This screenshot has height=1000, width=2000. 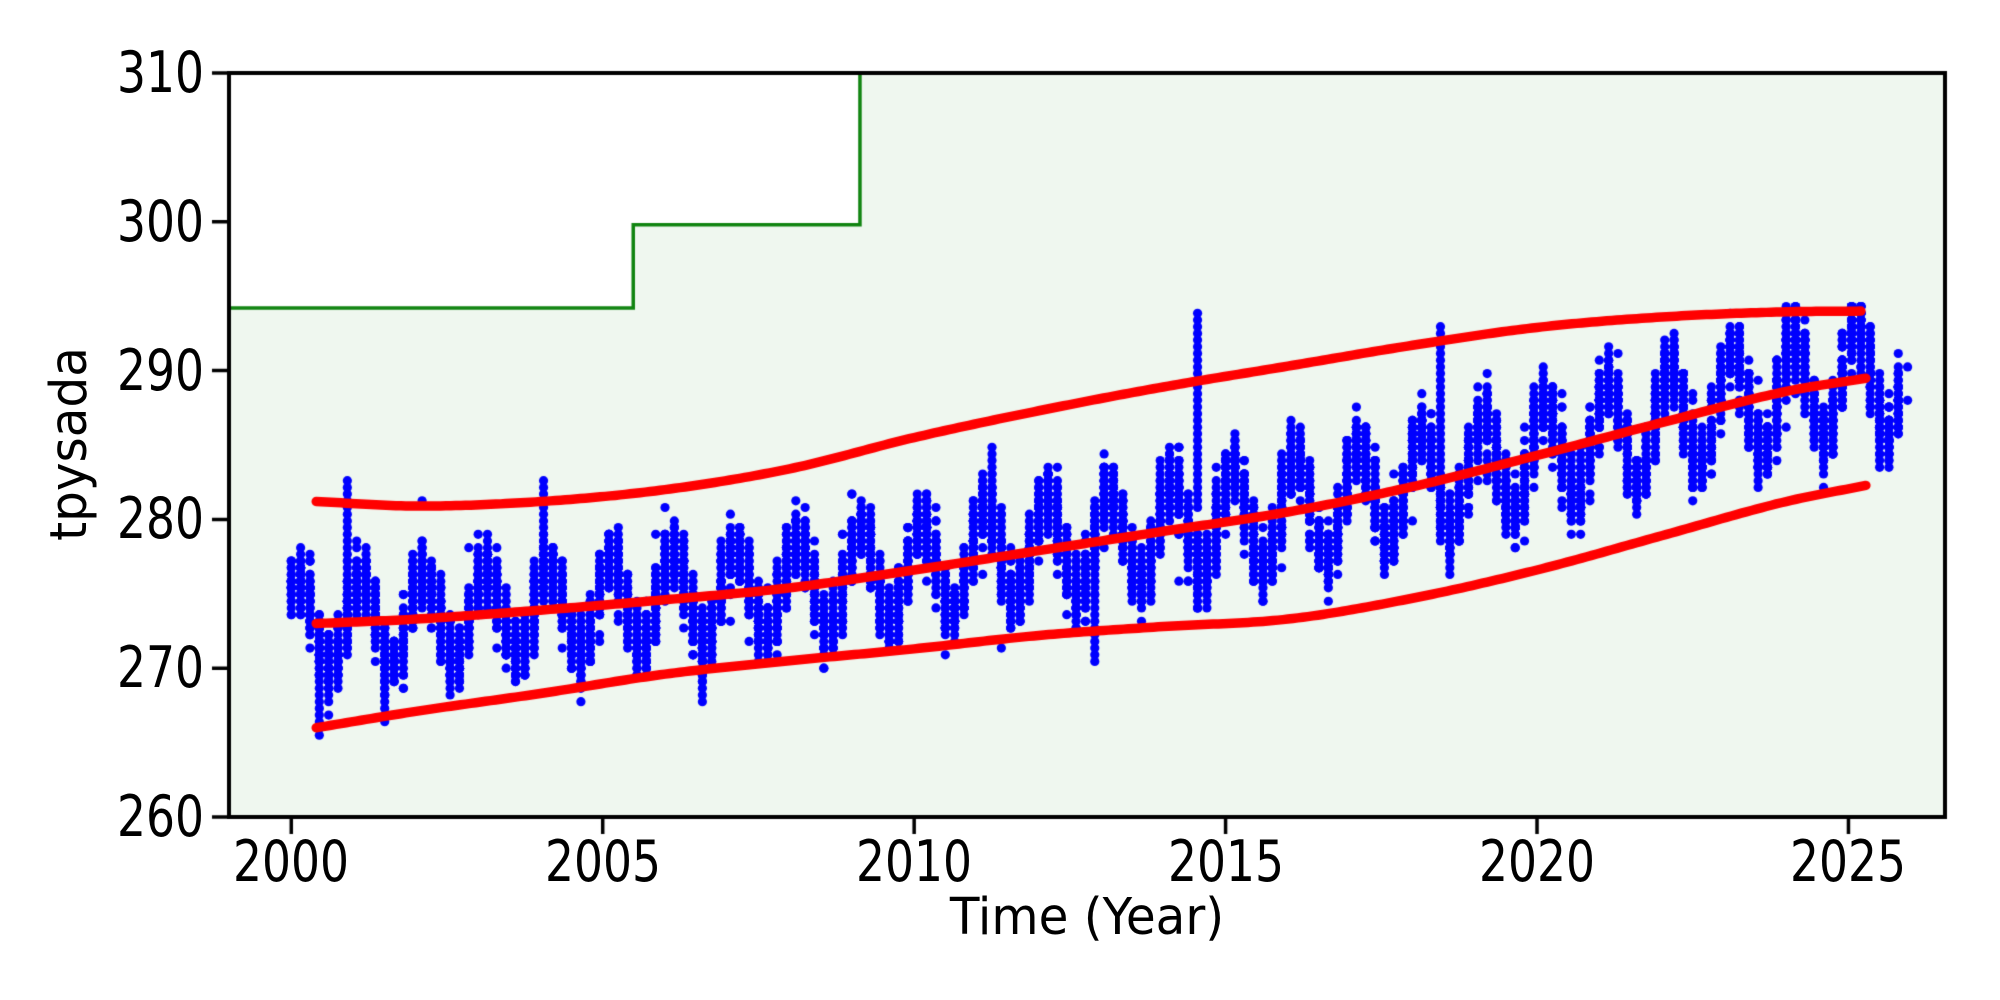 I want to click on x-tick-label-2020: 2020, so click(x=1537, y=862).